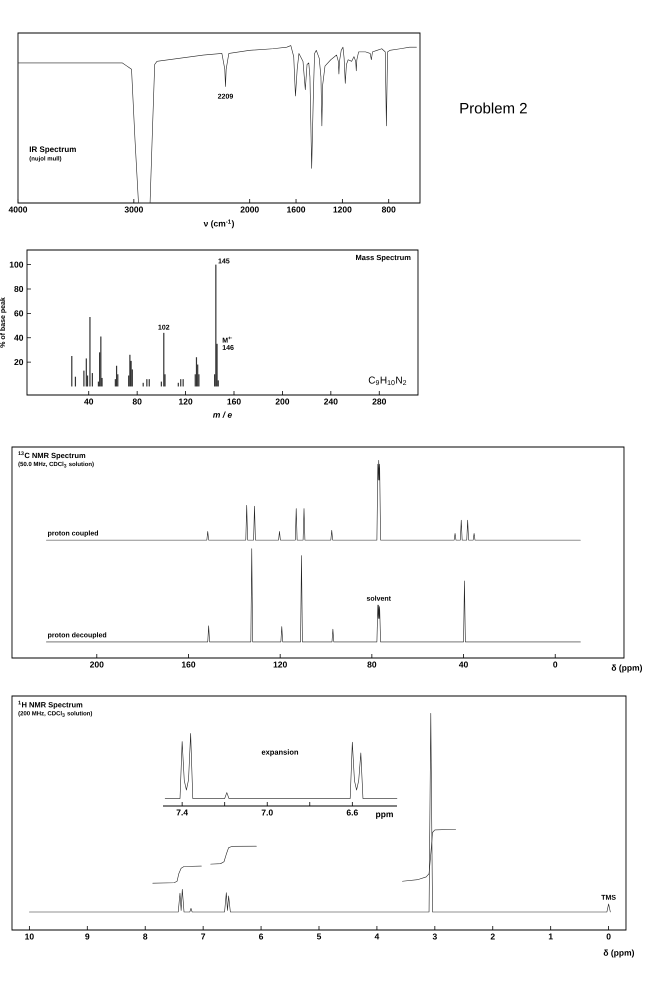  I want to click on x-tick-label: 4000, so click(18, 209).